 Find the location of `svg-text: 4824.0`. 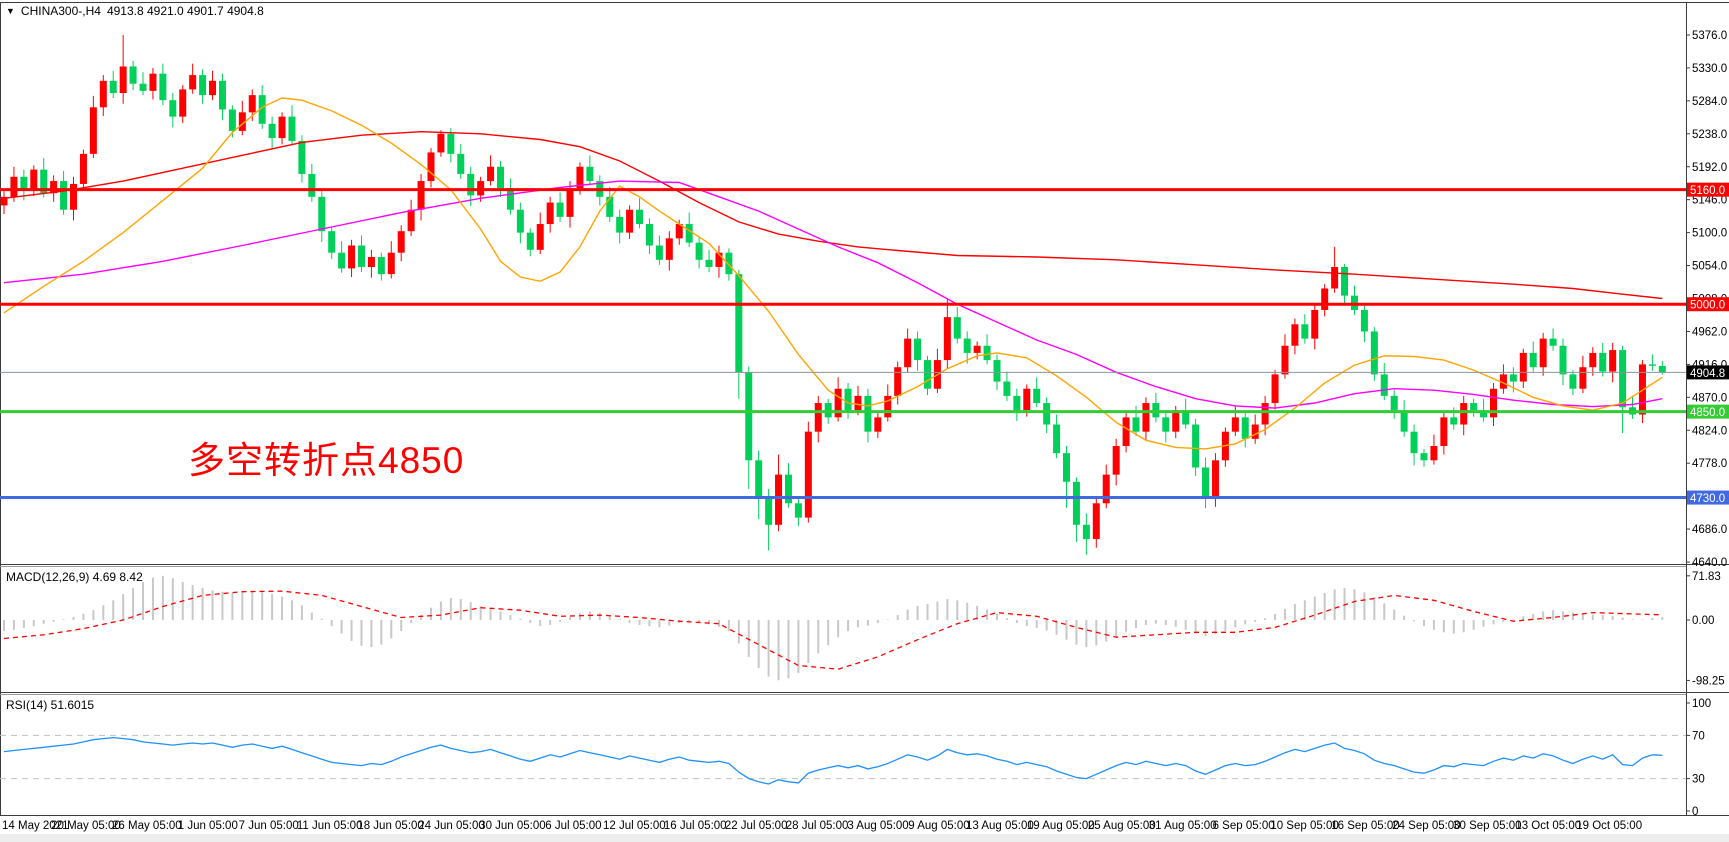

svg-text: 4824.0 is located at coordinates (1709, 431).